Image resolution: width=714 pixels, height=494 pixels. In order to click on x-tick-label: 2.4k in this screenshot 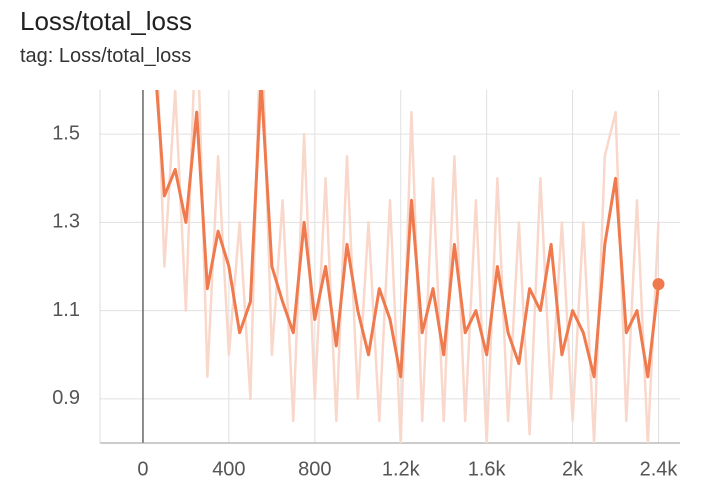, I will do `click(659, 469)`.